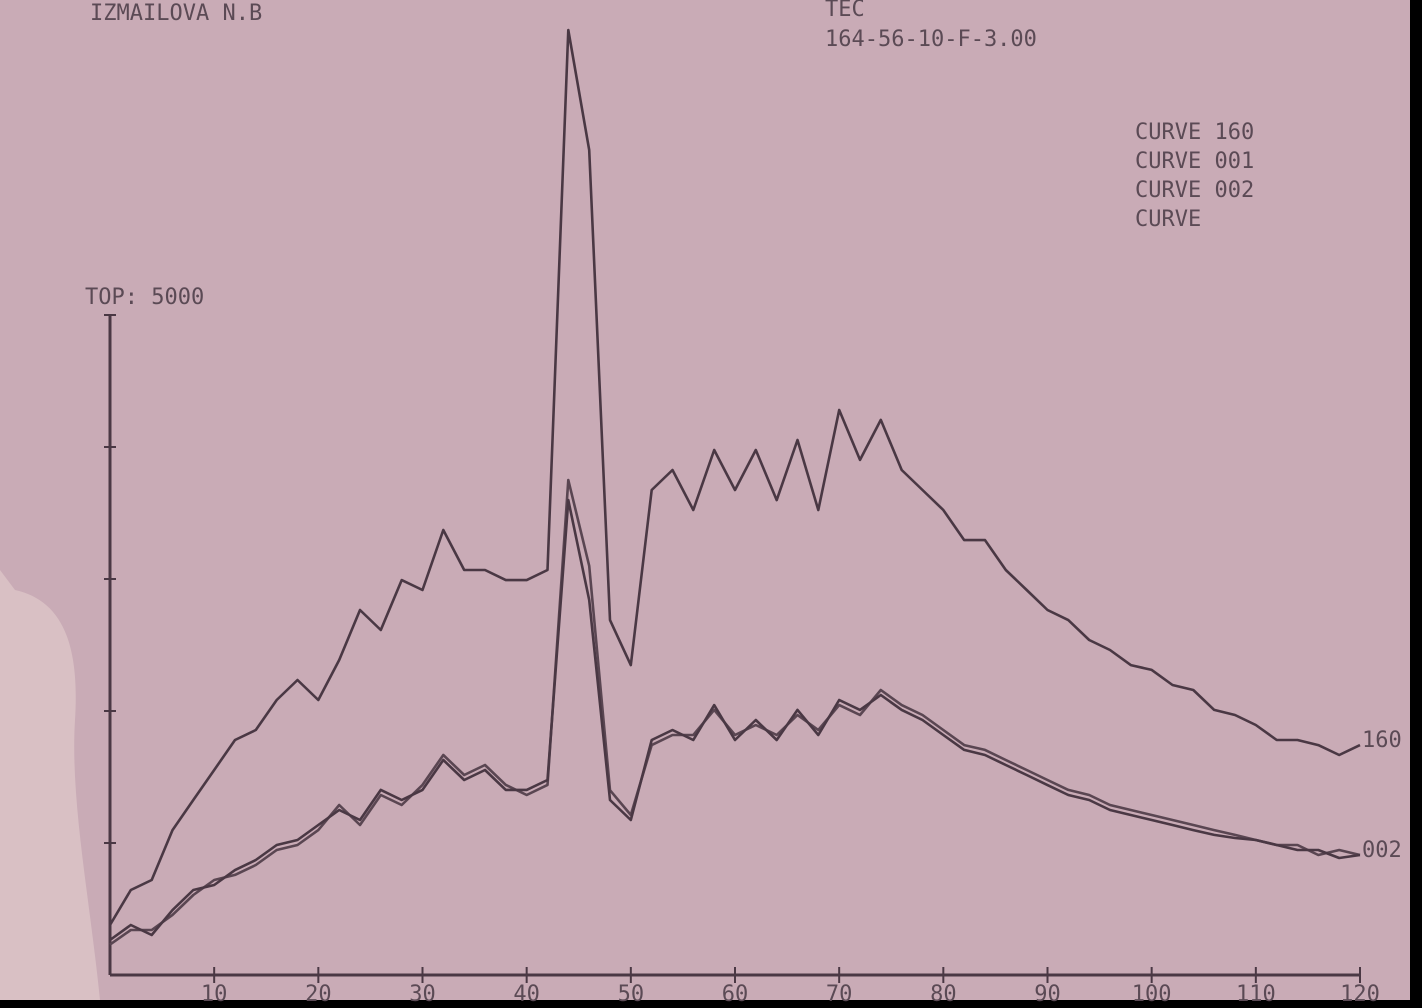 Image resolution: width=1422 pixels, height=1008 pixels. I want to click on x-tick-label: 40, so click(526, 994).